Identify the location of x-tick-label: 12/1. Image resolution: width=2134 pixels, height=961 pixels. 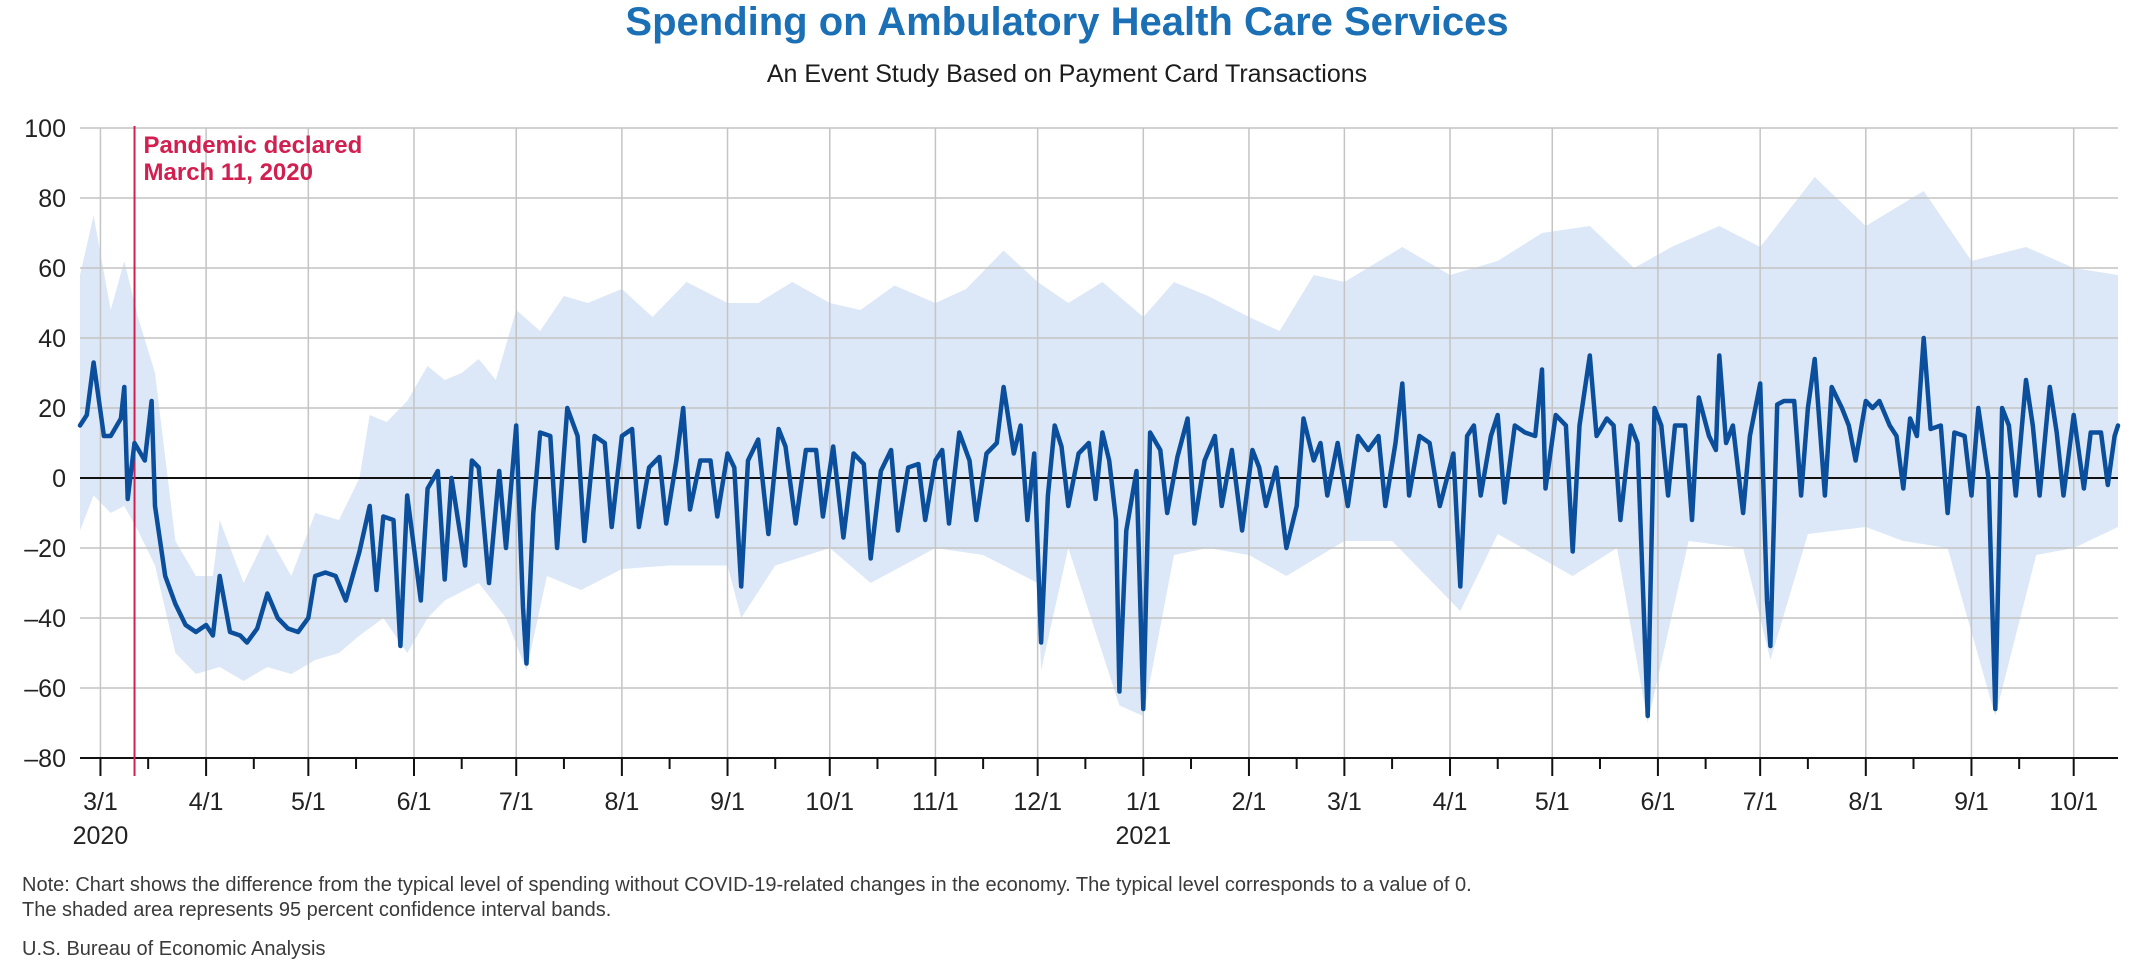
(1037, 802).